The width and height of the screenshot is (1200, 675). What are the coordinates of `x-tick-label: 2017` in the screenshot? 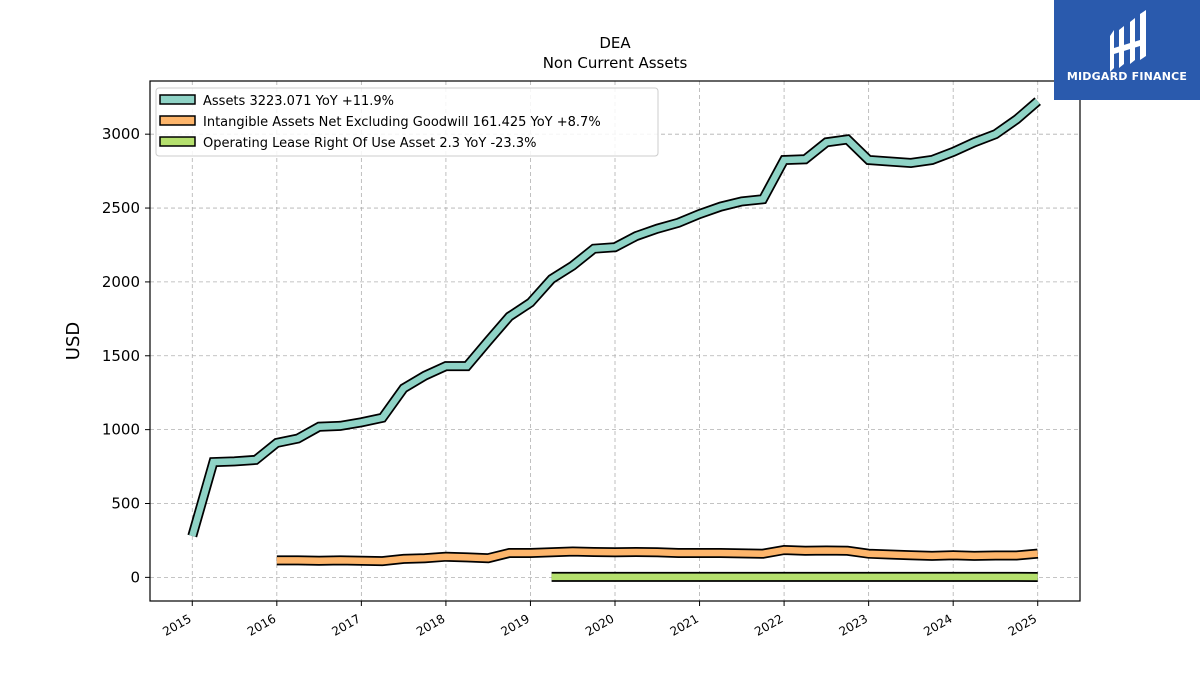 It's located at (345, 624).